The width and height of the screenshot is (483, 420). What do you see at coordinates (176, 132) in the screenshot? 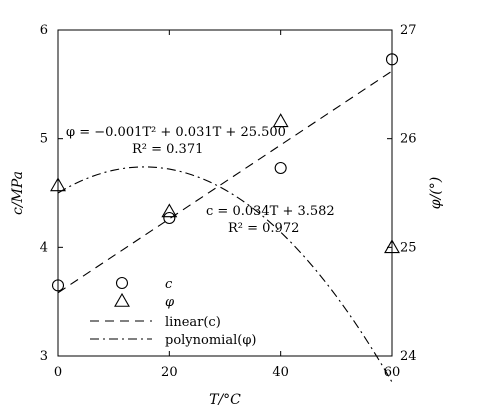
I see `polynomial-fit-equation: φ = −0.001T² + 0.031T + 25.500` at bounding box center [176, 132].